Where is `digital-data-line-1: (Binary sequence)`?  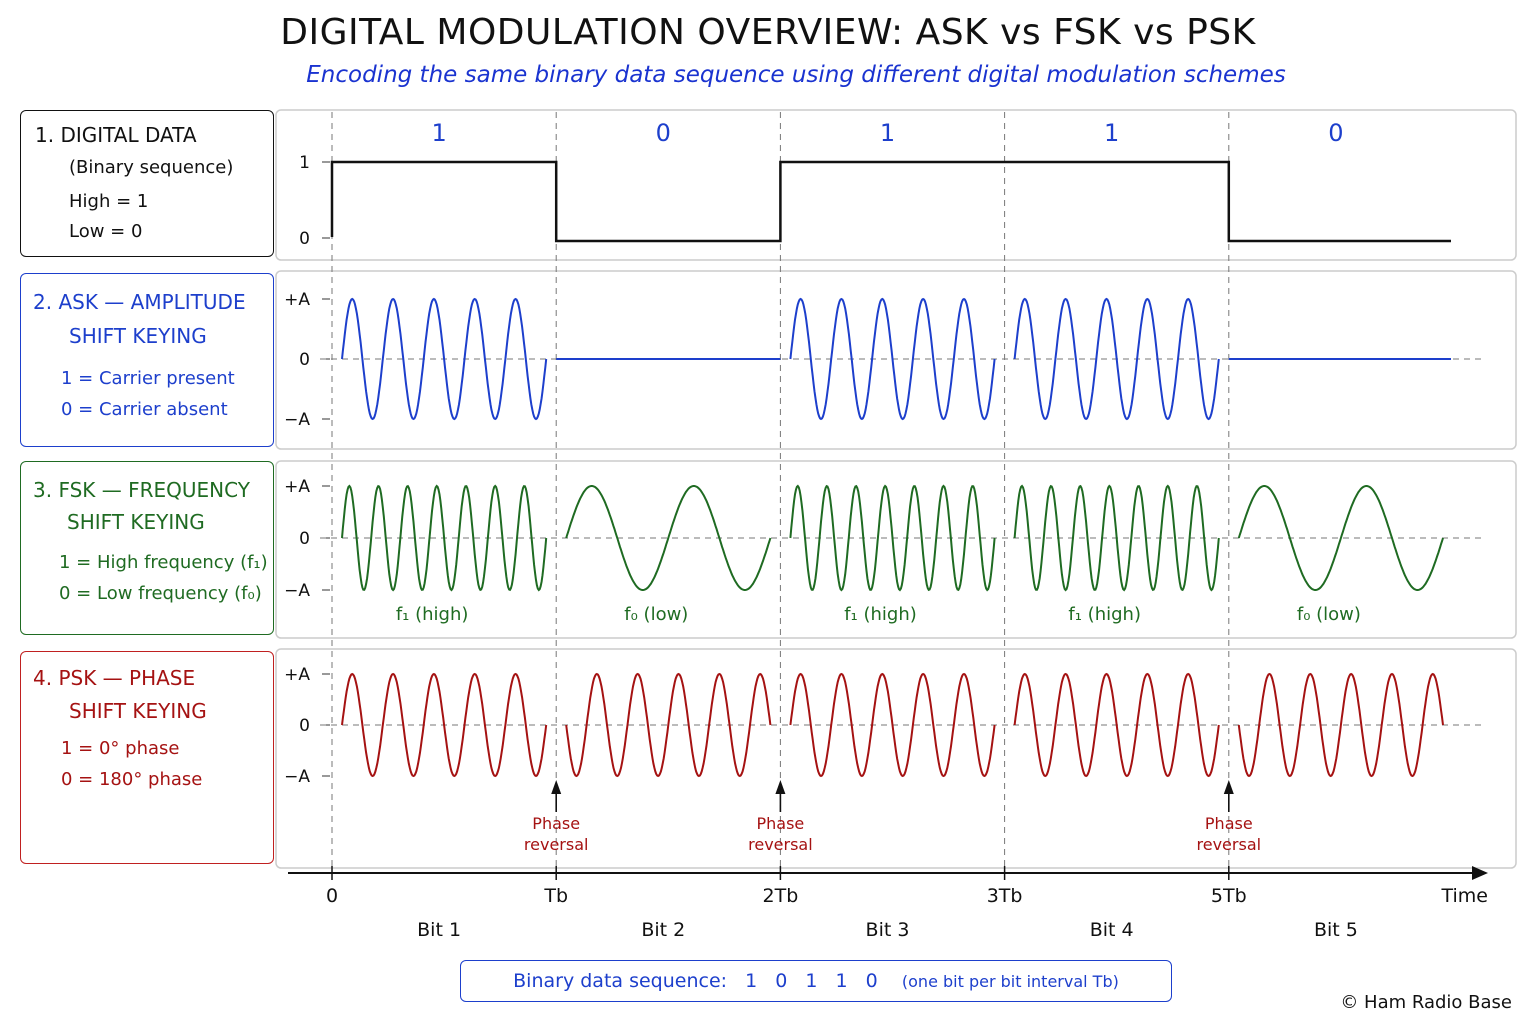 digital-data-line-1: (Binary sequence) is located at coordinates (151, 167).